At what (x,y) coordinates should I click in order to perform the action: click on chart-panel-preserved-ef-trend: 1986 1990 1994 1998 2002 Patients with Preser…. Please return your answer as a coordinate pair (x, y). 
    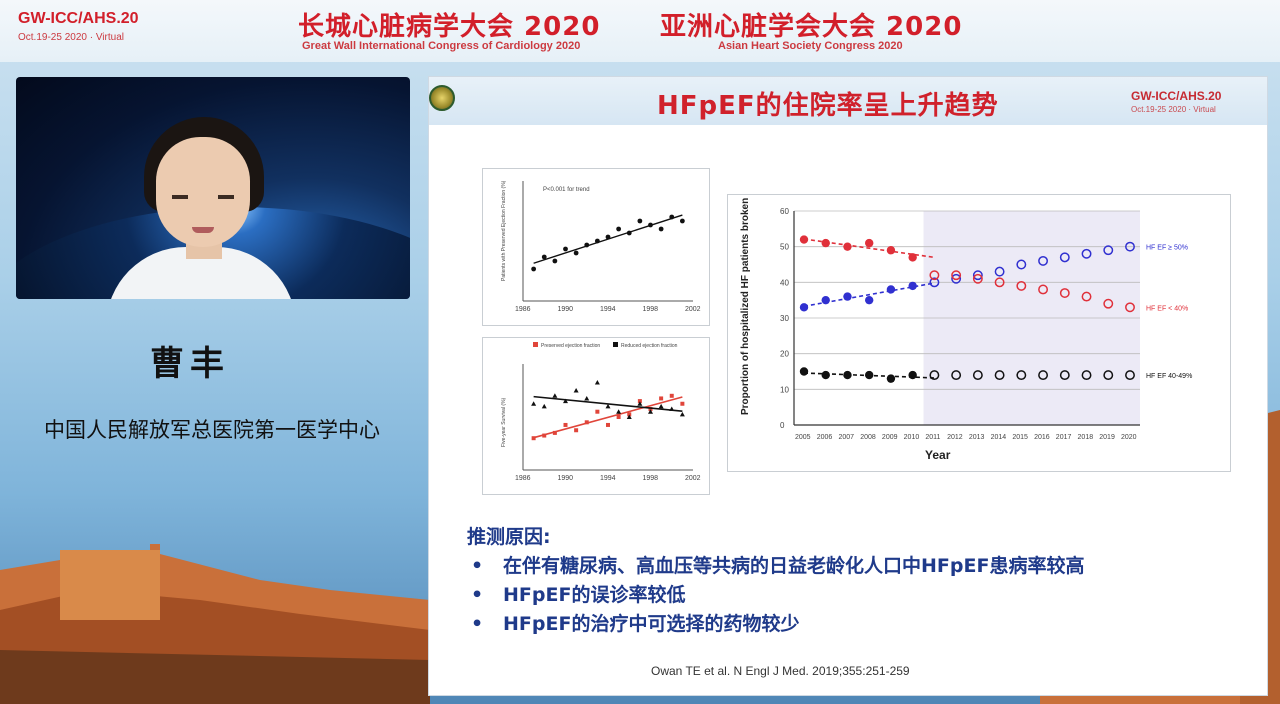
    Looking at the image, I should click on (596, 247).